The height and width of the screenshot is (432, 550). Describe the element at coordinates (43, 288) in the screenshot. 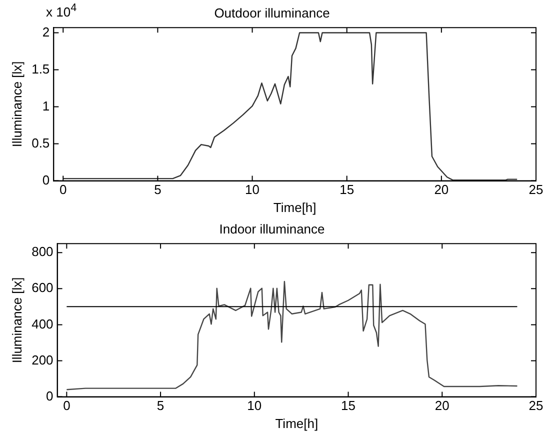

I see `y-tick-label: 600` at that location.